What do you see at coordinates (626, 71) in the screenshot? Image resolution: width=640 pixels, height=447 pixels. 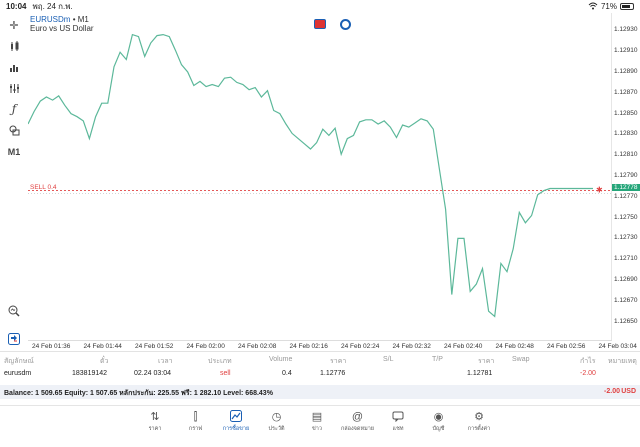 I see `price-tick-label: 1.12890` at bounding box center [626, 71].